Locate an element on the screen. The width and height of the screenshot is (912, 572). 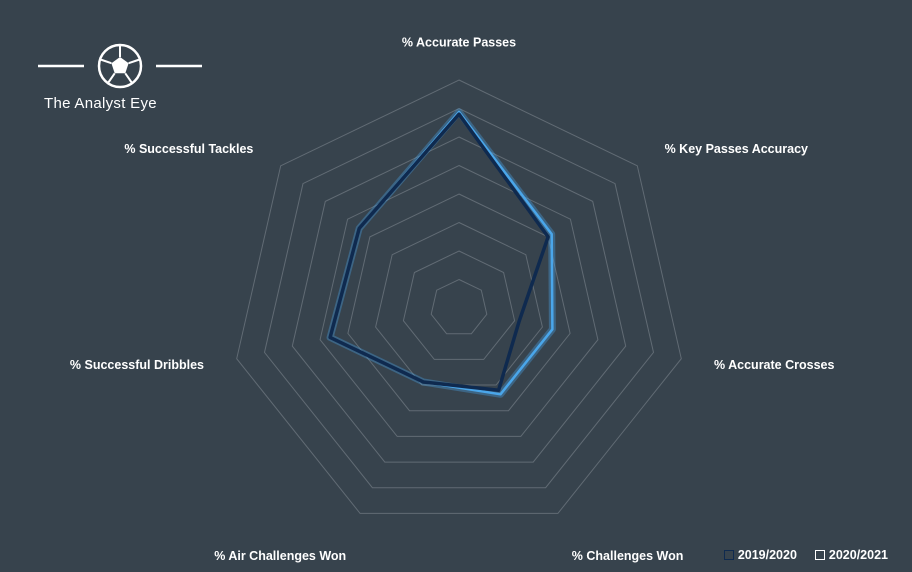
legend-label: 2020/2021 is located at coordinates (858, 555).